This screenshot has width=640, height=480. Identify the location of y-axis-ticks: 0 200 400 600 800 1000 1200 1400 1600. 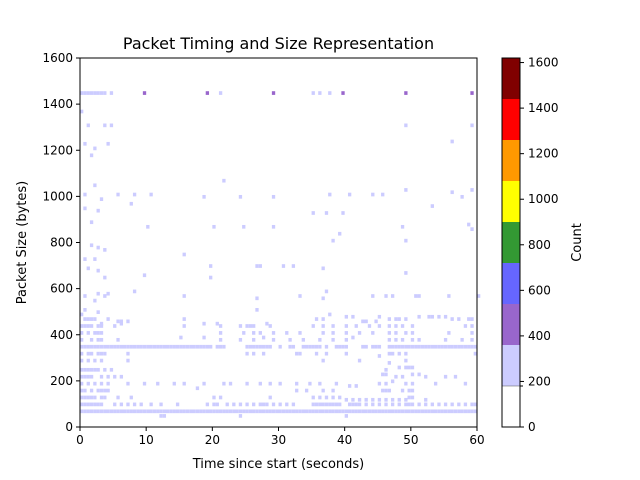
(61, 242).